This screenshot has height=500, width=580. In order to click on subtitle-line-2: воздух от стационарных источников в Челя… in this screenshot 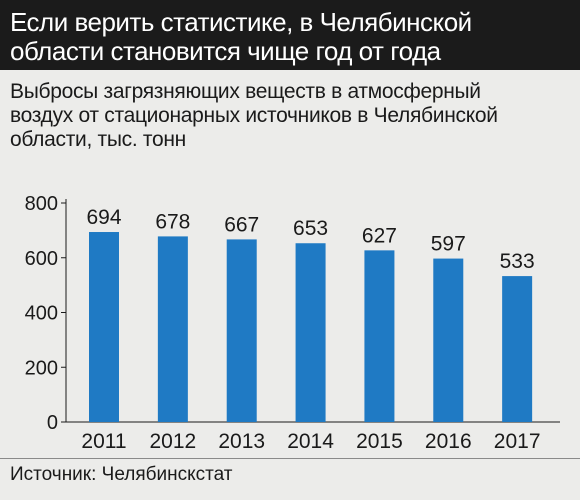, I will do `click(254, 115)`.